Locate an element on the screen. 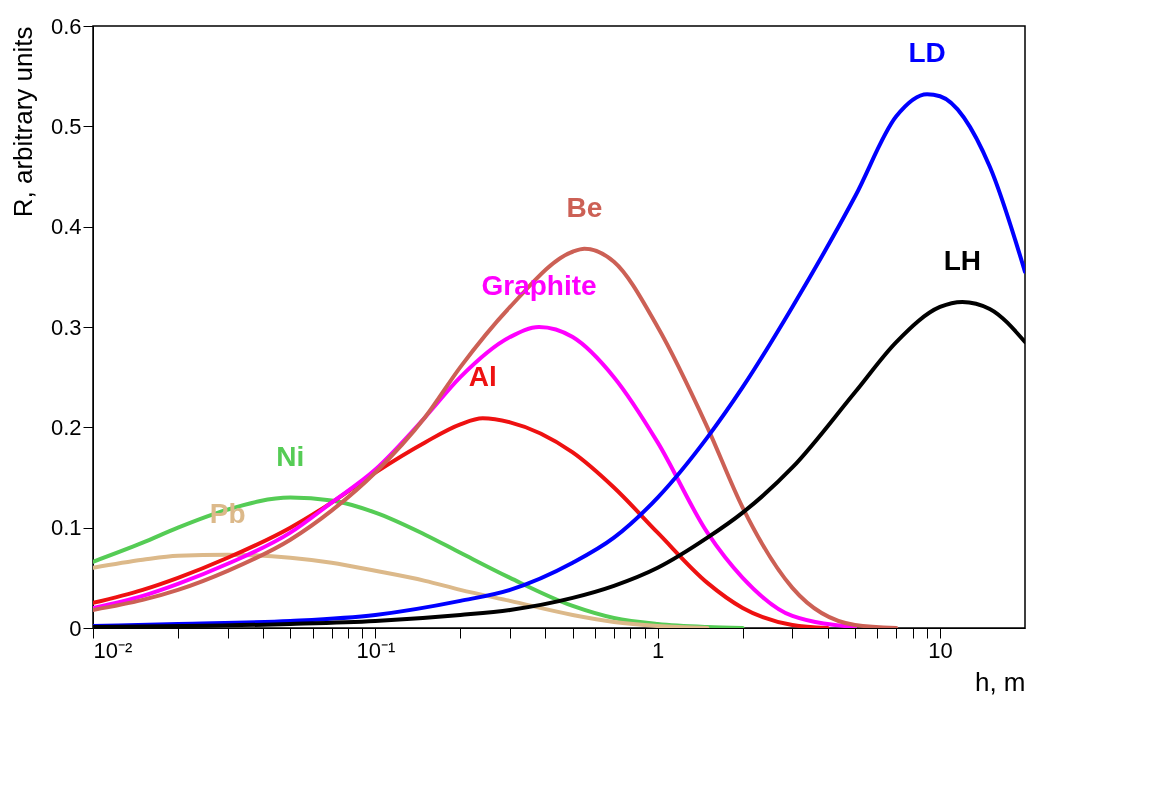 Image resolution: width=1160 pixels, height=808 pixels. x-tick-label: 10⁻¹ is located at coordinates (376, 650).